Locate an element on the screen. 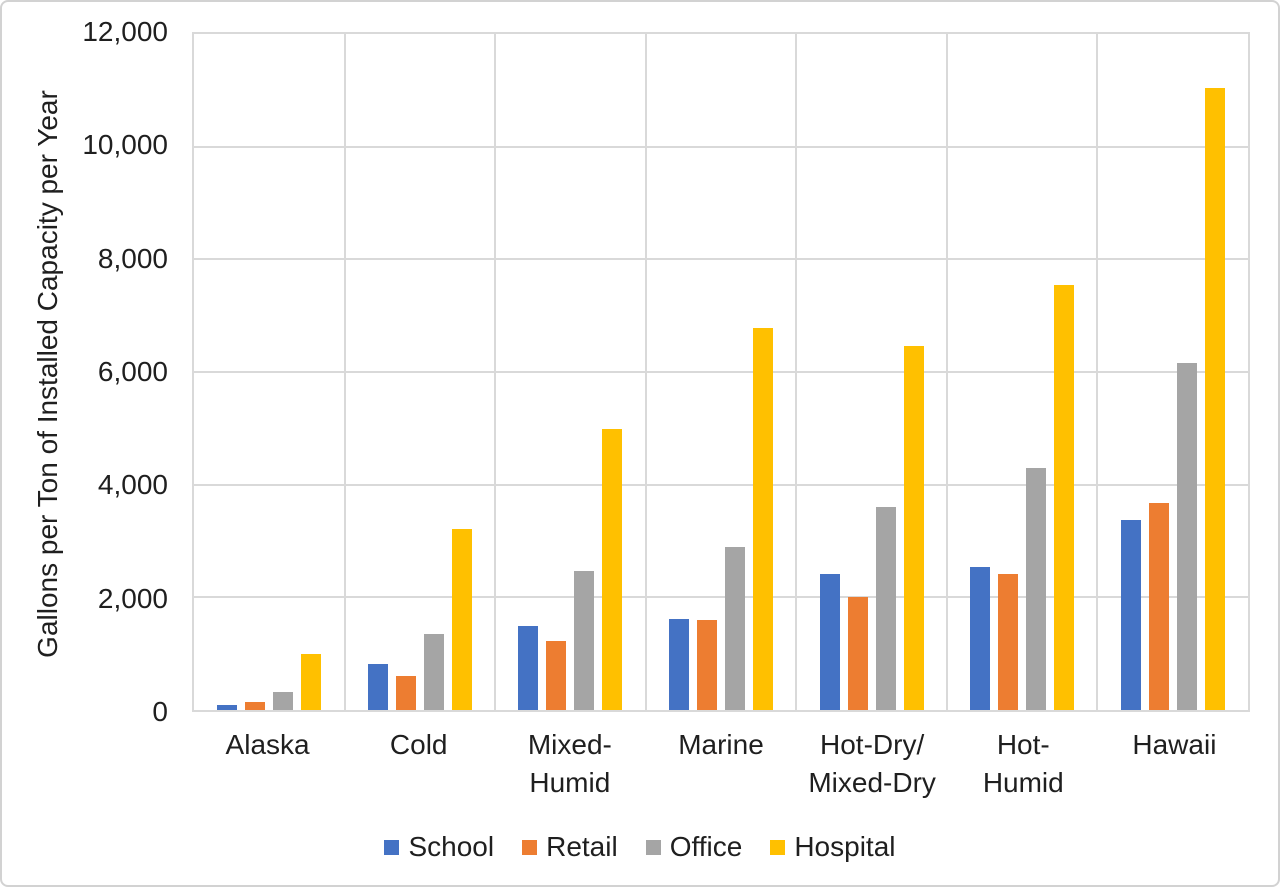  bar-office-hawaii is located at coordinates (1186, 536).